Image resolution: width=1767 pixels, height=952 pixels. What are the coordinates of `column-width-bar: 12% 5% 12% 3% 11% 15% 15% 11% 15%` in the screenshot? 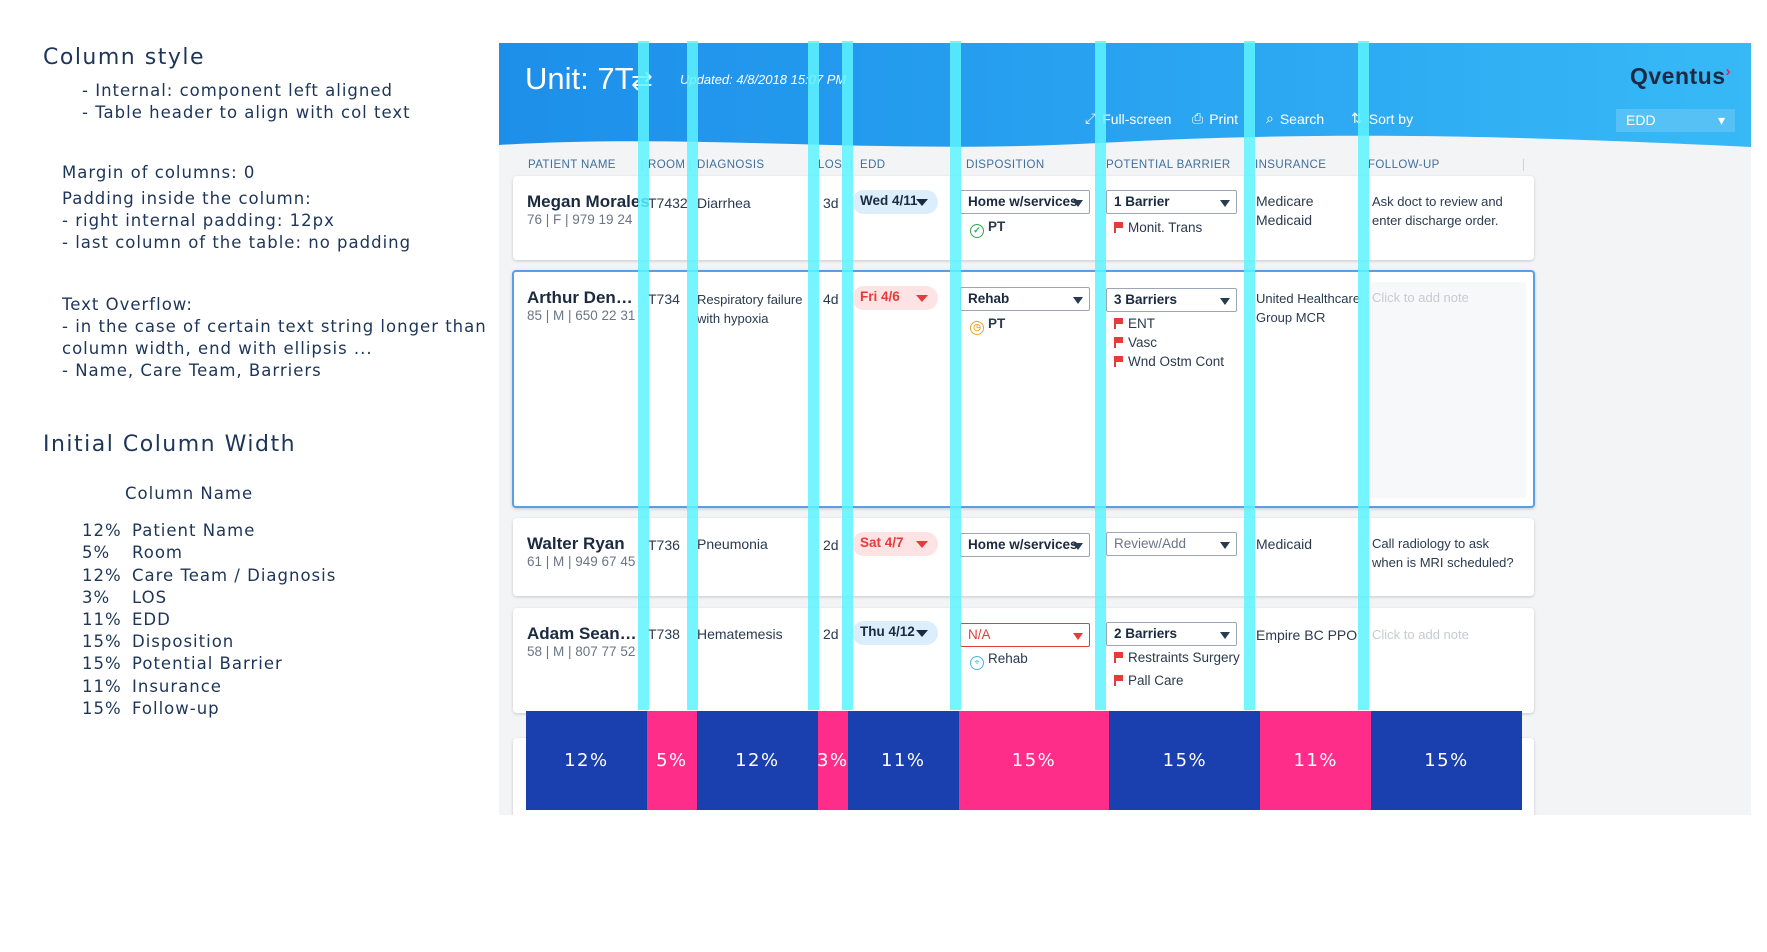 It's located at (1024, 760).